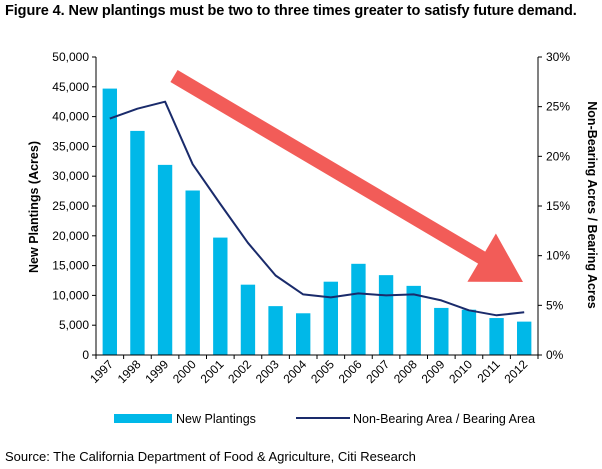 The height and width of the screenshot is (469, 602). Describe the element at coordinates (137, 242) in the screenshot. I see `bar-1998` at that location.